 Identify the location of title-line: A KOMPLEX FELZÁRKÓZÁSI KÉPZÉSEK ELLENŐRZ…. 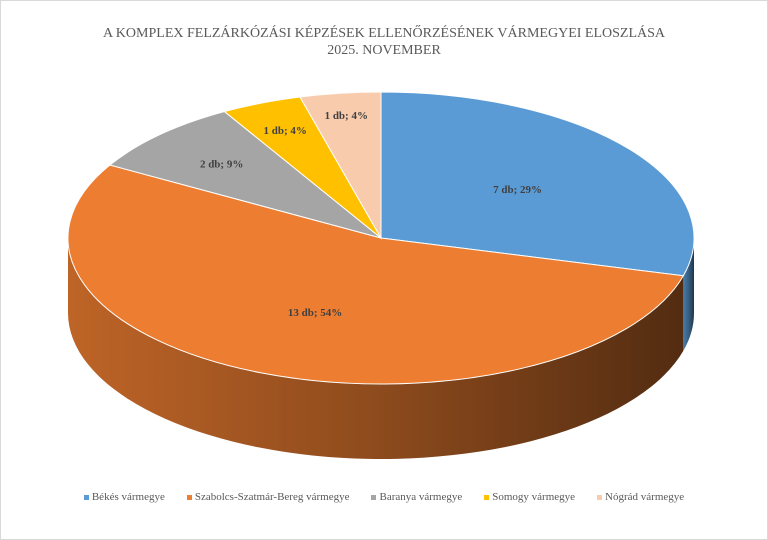
(384, 33).